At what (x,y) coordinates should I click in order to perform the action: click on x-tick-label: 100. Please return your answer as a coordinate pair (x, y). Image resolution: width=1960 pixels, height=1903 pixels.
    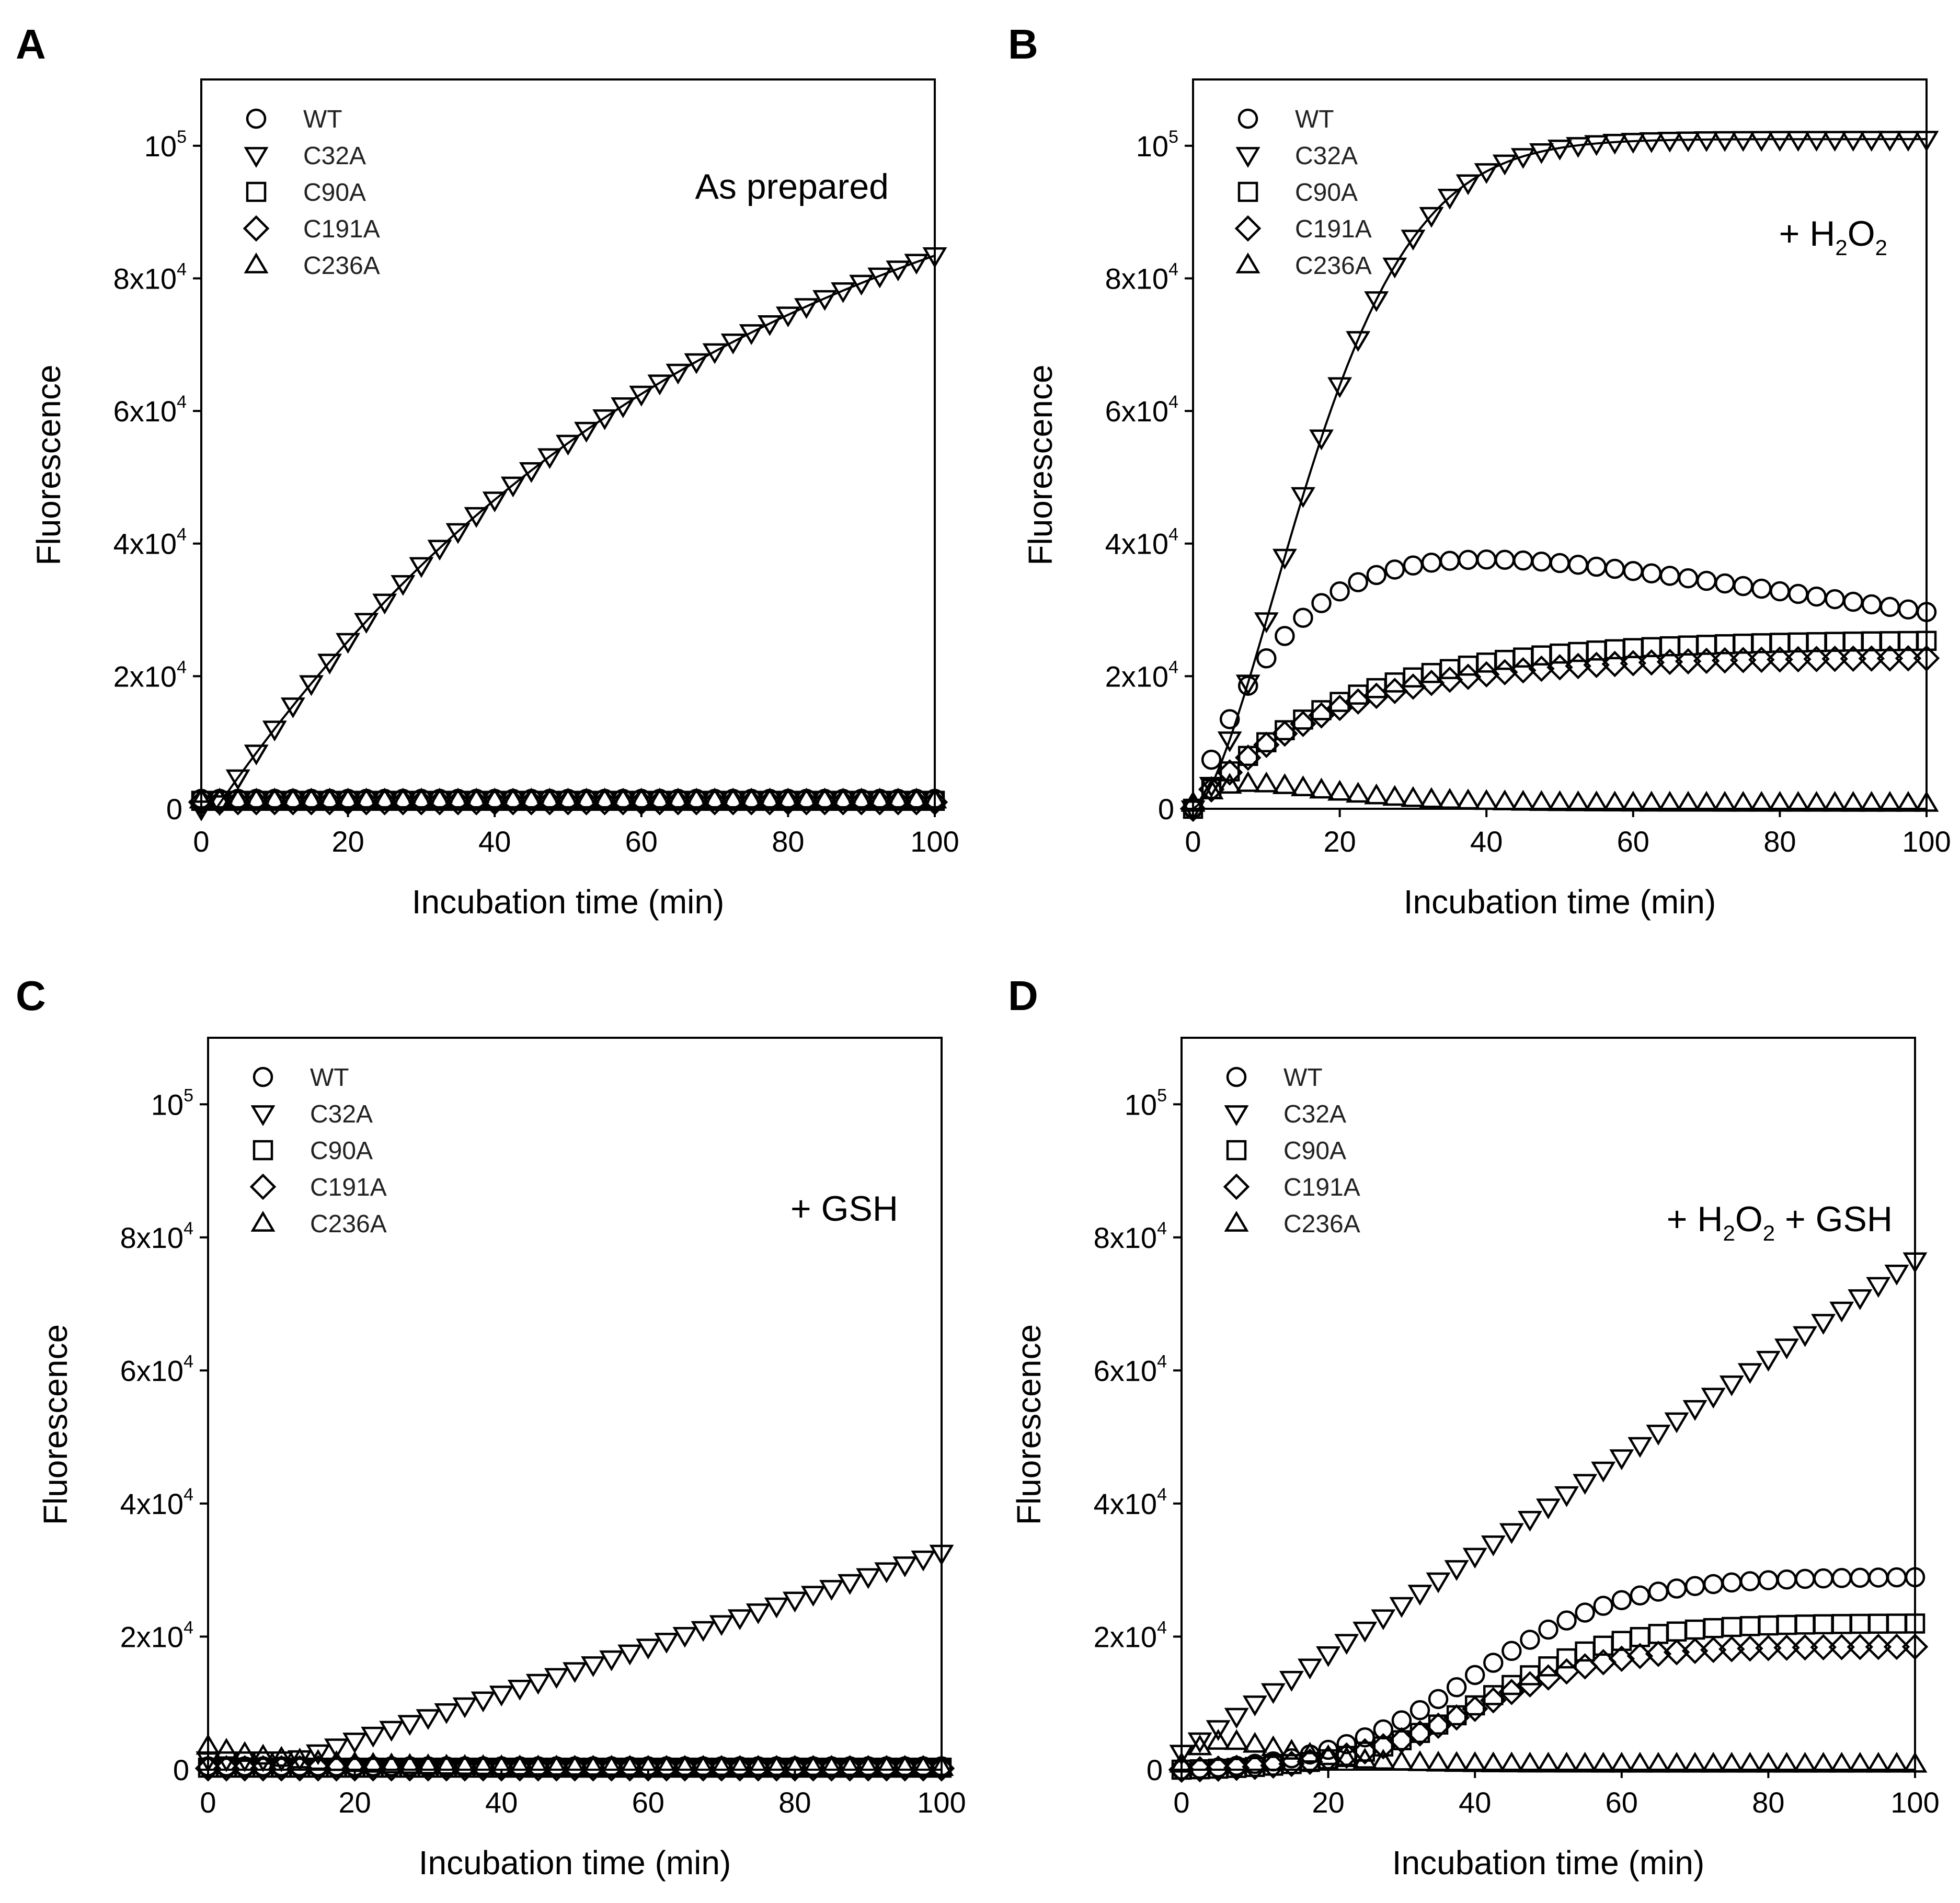
    Looking at the image, I should click on (1926, 842).